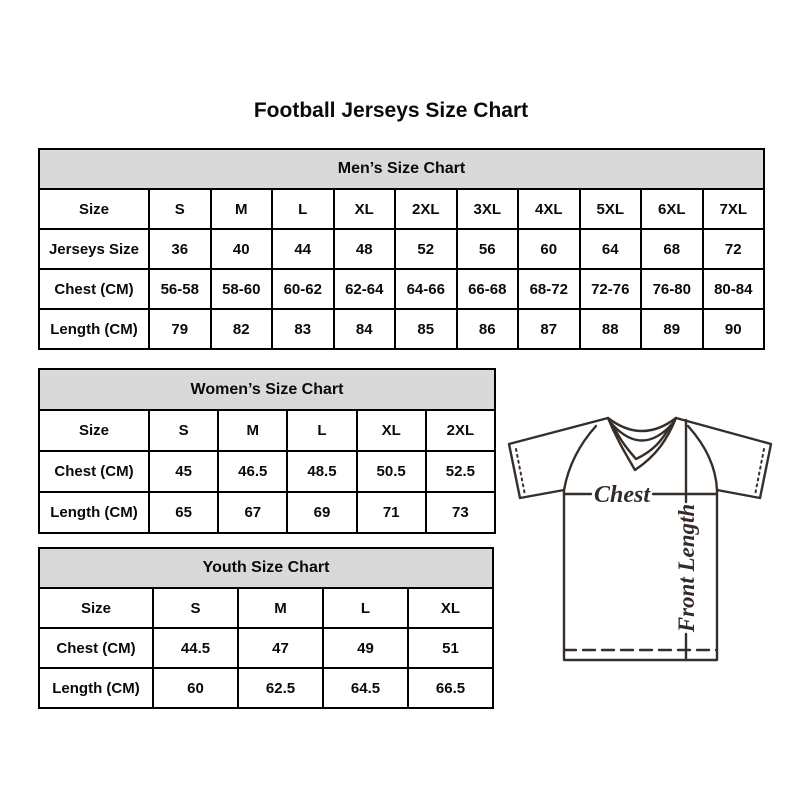 The width and height of the screenshot is (800, 800). What do you see at coordinates (180, 329) in the screenshot?
I see `table-cell: 79` at bounding box center [180, 329].